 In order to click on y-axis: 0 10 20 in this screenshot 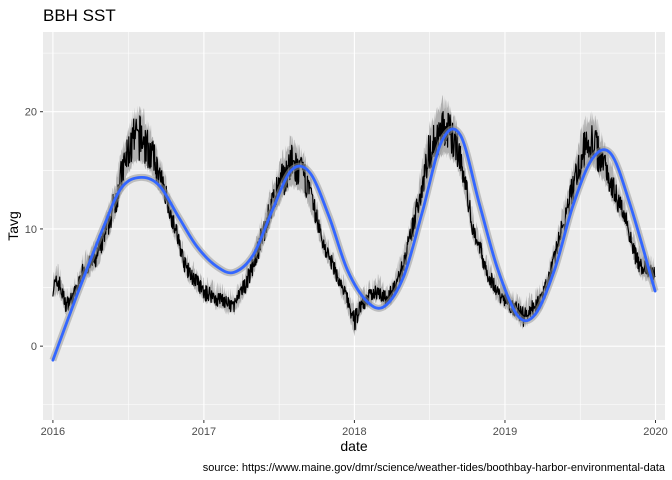, I will do `click(34, 230)`.